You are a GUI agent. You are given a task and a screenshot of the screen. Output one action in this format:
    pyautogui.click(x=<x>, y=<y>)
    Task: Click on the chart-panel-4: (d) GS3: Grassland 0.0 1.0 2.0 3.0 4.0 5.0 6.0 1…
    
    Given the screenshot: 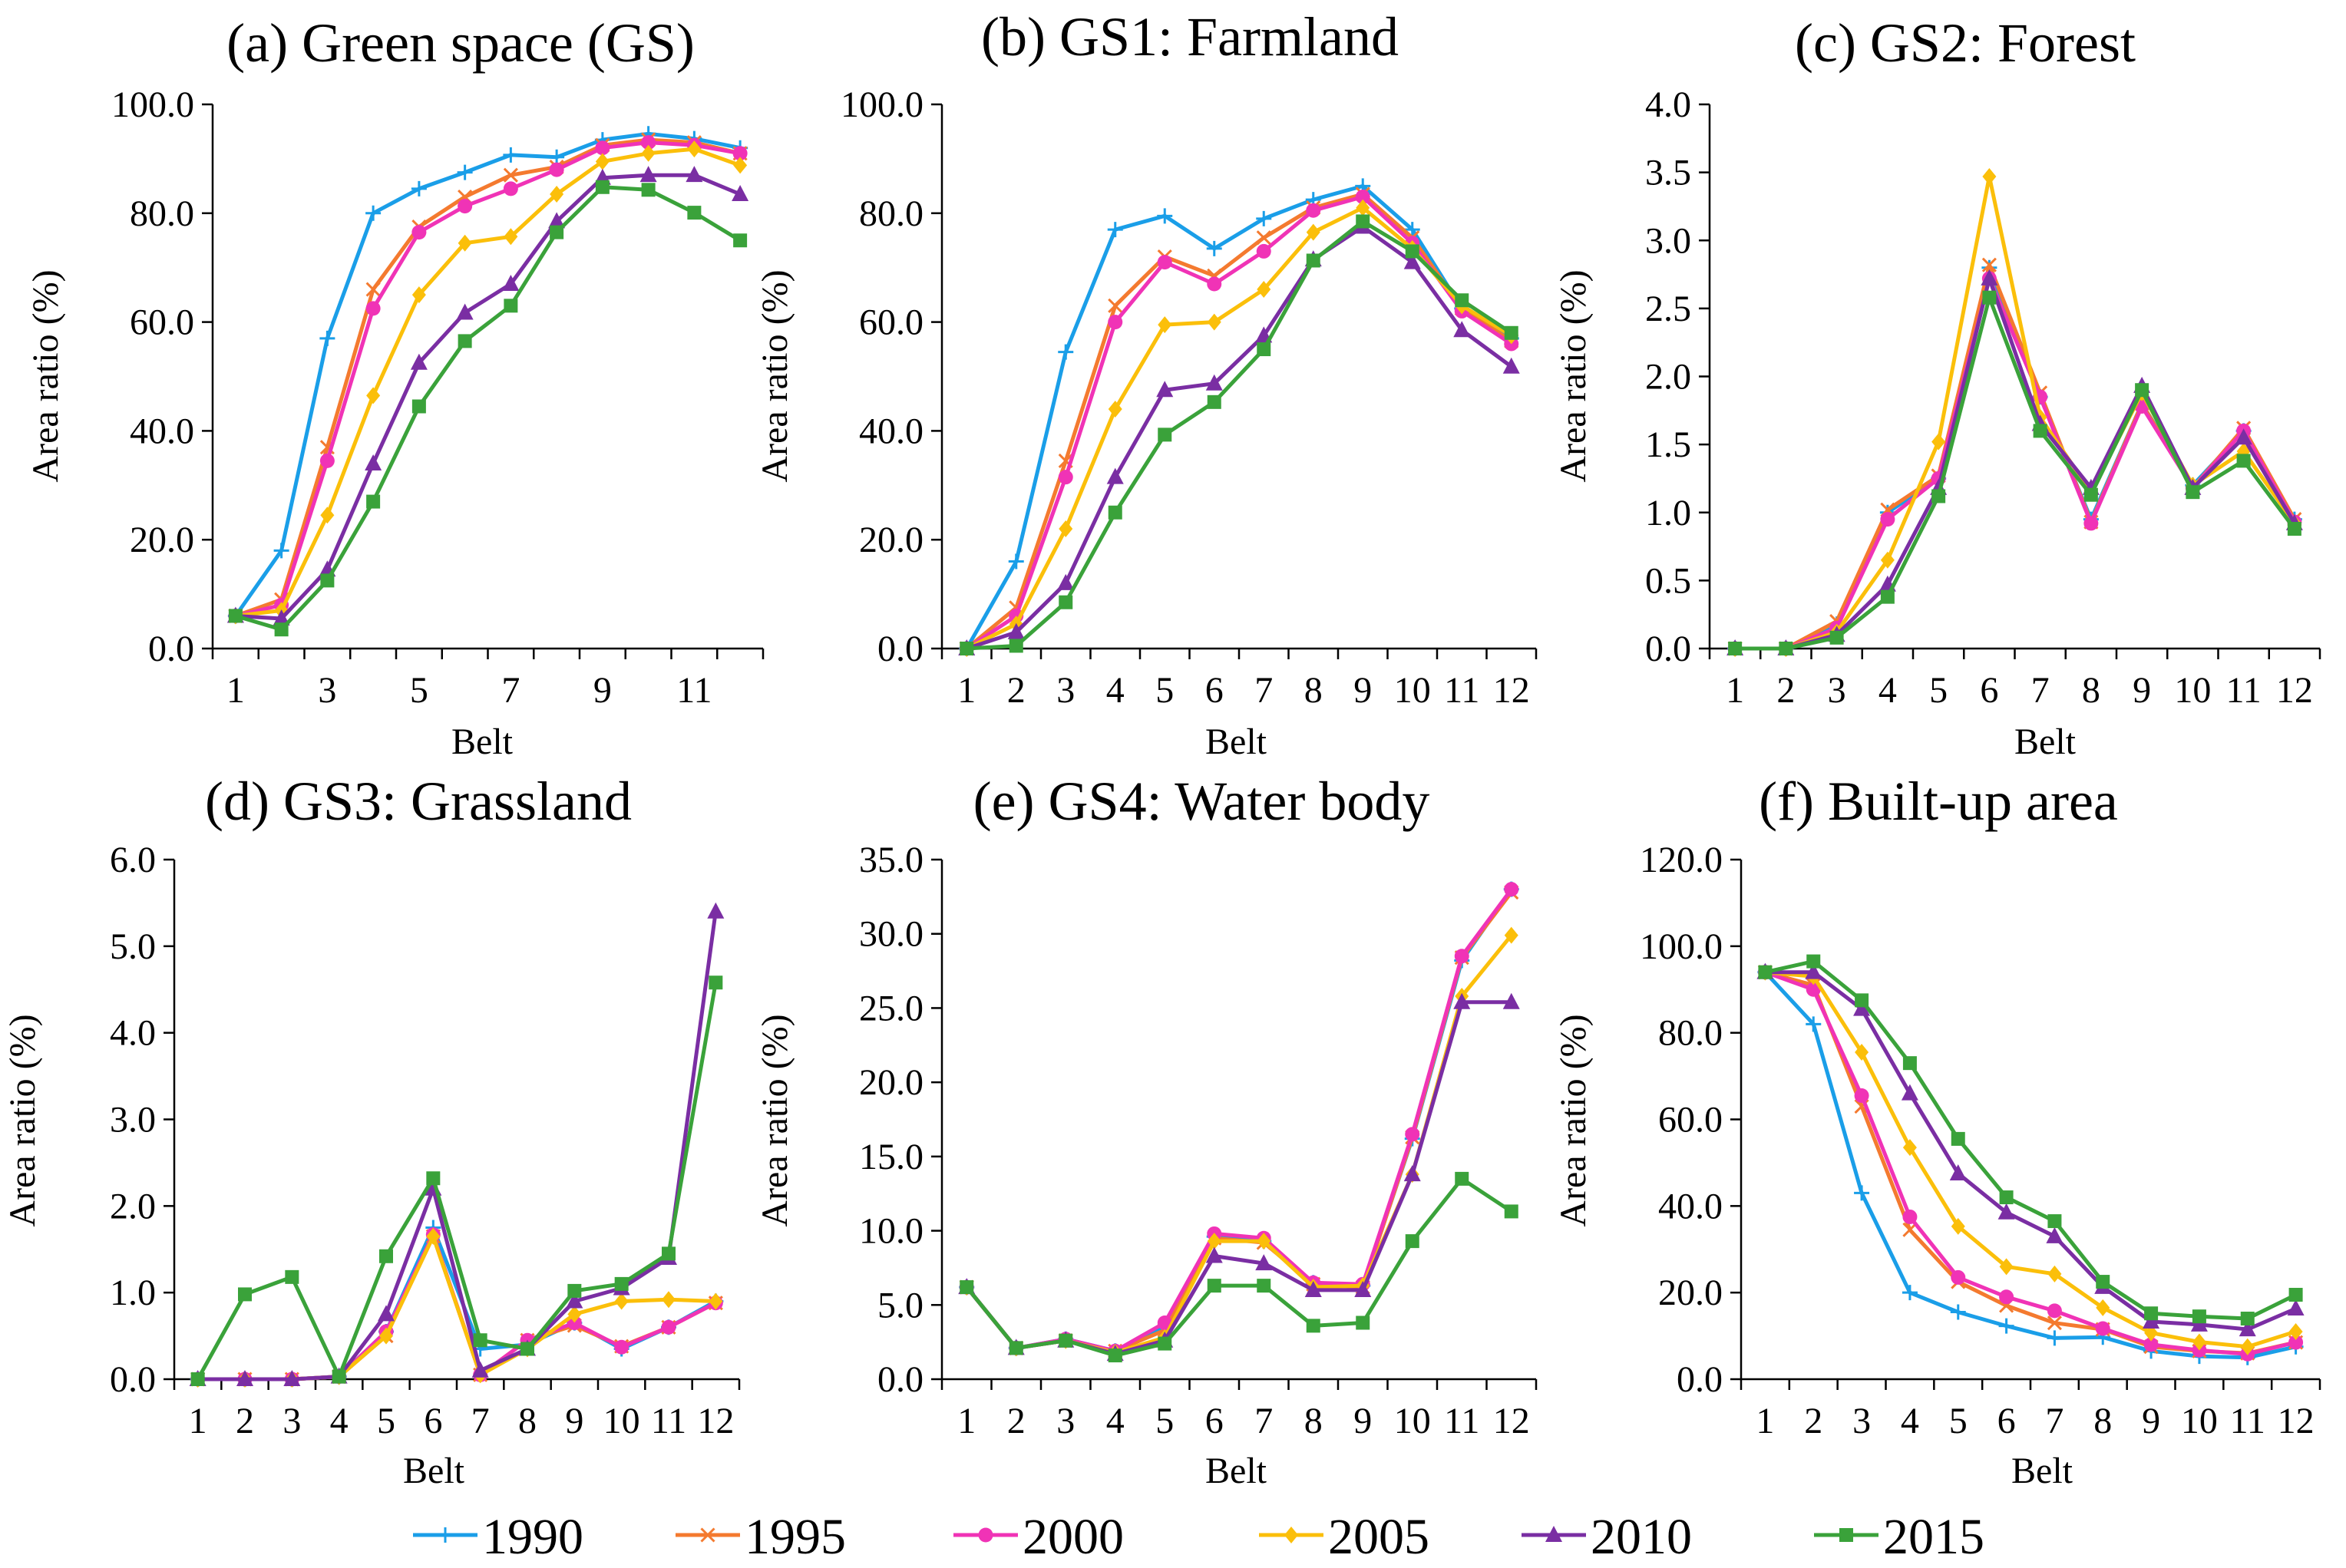 What is the action you would take?
    pyautogui.click(x=372, y=1131)
    